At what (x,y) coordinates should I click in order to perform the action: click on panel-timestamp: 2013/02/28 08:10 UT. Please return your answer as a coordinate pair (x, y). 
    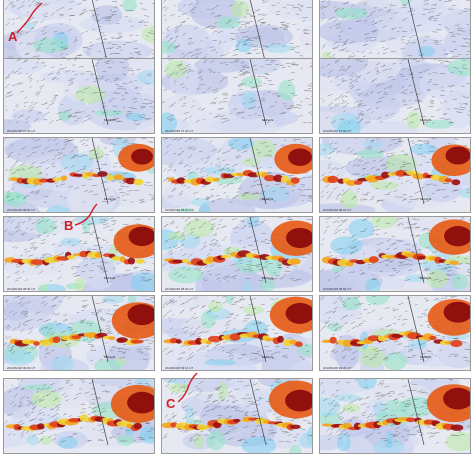
    Looking at the image, I should click on (179, 210).